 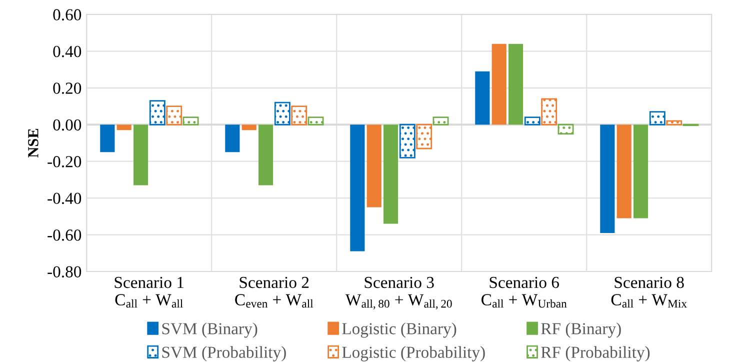 I want to click on legend-label: Logistic (Probability), so click(x=413, y=354).